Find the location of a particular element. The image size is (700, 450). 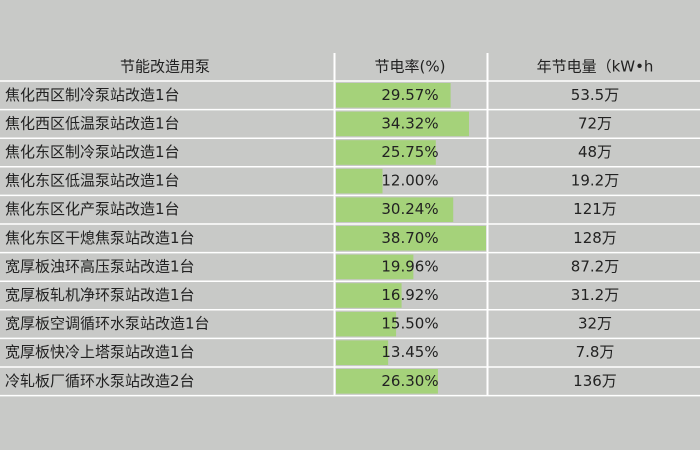

saving-cell: 7.8万 is located at coordinates (595, 352).